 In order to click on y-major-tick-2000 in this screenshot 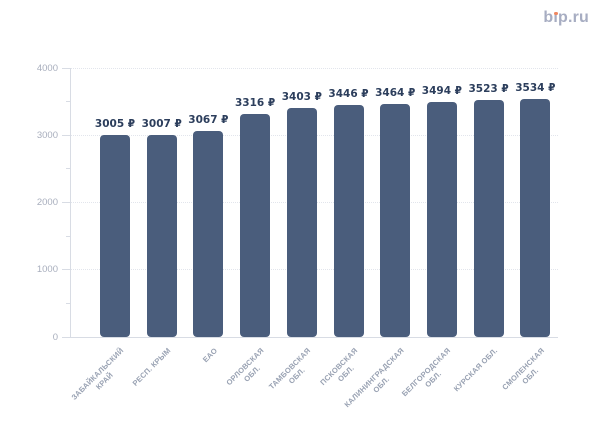, I will do `click(66, 202)`.